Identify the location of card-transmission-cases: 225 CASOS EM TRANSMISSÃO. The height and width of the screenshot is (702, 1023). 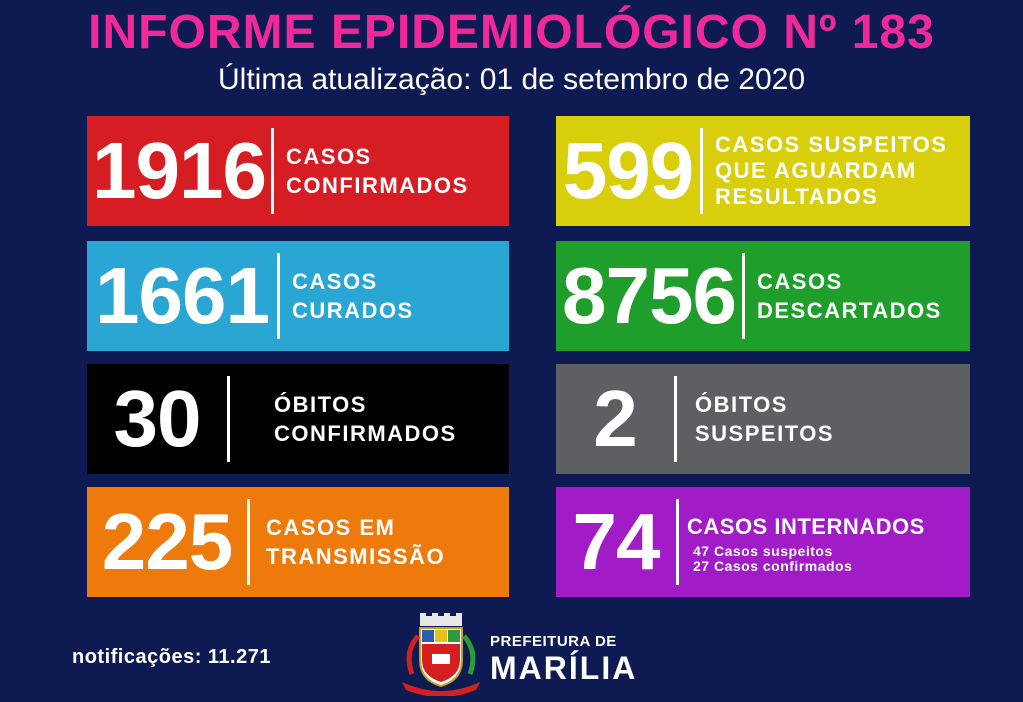
(298, 542).